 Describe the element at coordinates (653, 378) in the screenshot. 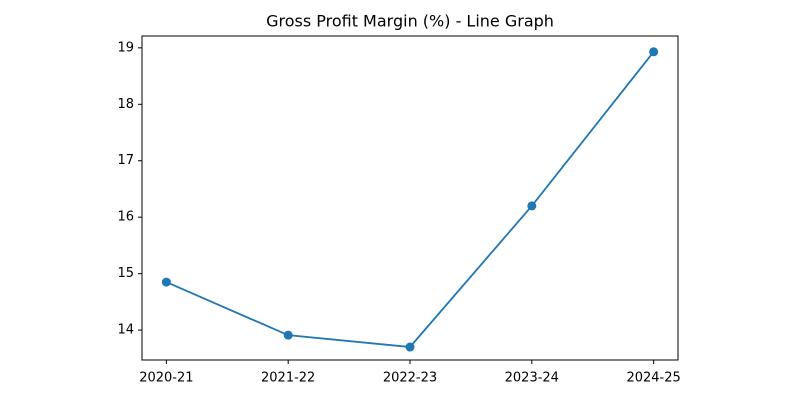

I see `x-tick-label: 2024-25` at that location.